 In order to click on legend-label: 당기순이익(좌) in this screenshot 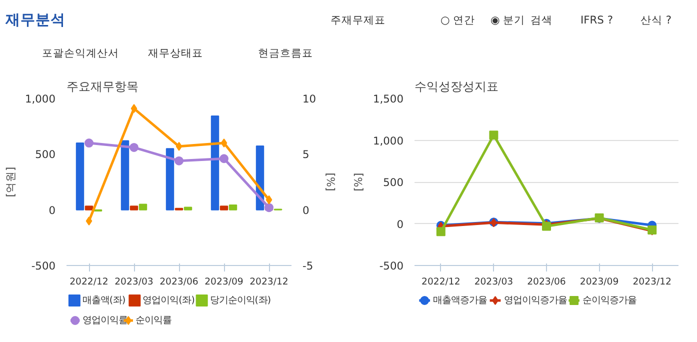, I will do `click(241, 300)`.